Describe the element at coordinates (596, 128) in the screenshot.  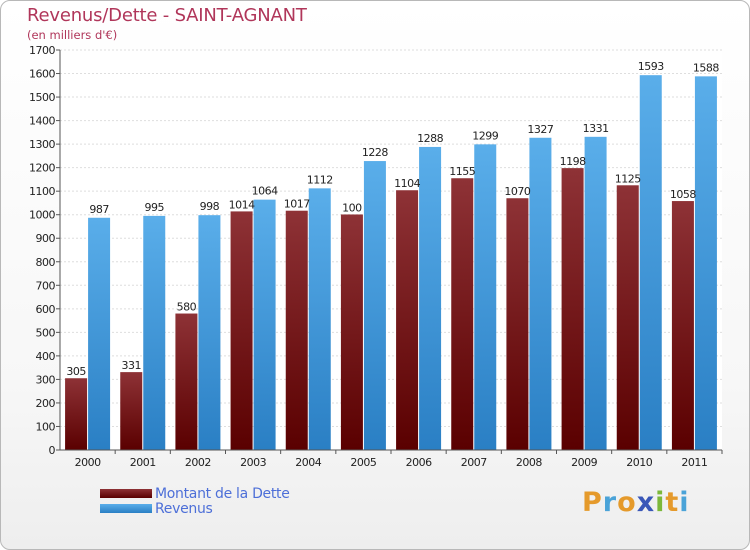
I see `data-label-revenue: 1331` at that location.